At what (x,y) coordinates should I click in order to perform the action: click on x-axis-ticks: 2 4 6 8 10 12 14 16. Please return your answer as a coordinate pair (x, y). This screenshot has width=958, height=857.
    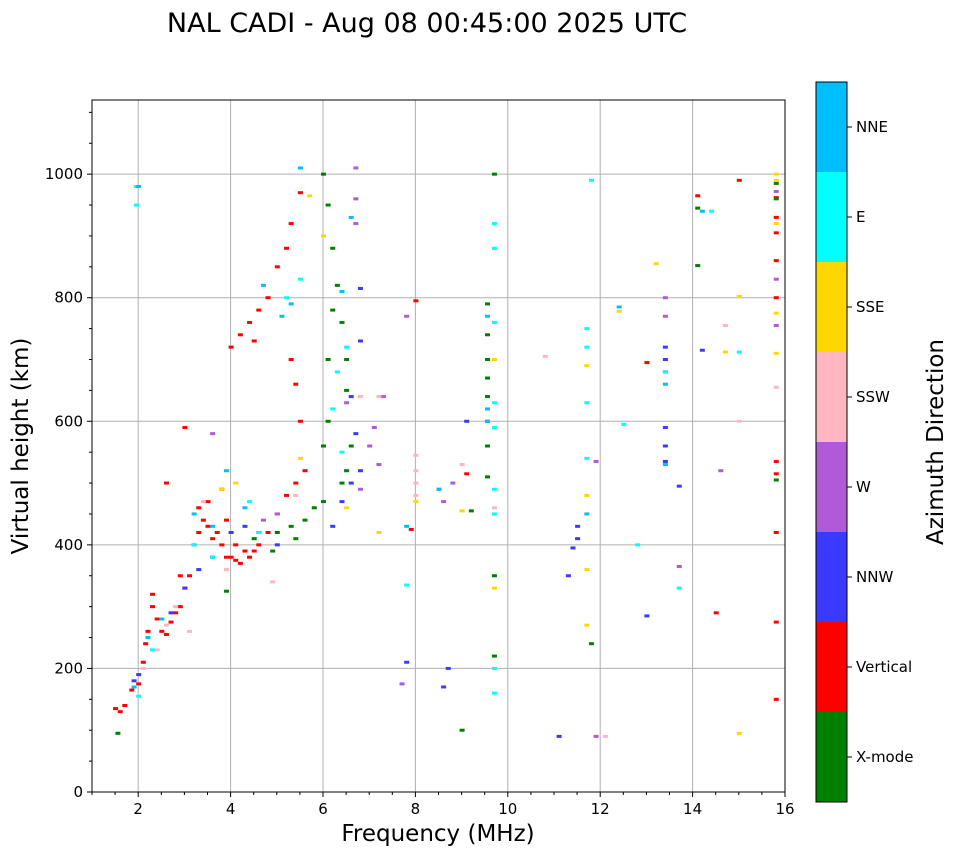
    Looking at the image, I should click on (443, 805).